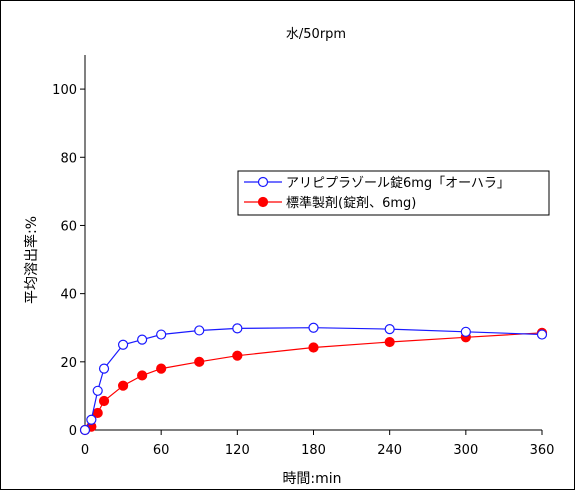  What do you see at coordinates (313, 450) in the screenshot?
I see `x-tick-label: 180` at bounding box center [313, 450].